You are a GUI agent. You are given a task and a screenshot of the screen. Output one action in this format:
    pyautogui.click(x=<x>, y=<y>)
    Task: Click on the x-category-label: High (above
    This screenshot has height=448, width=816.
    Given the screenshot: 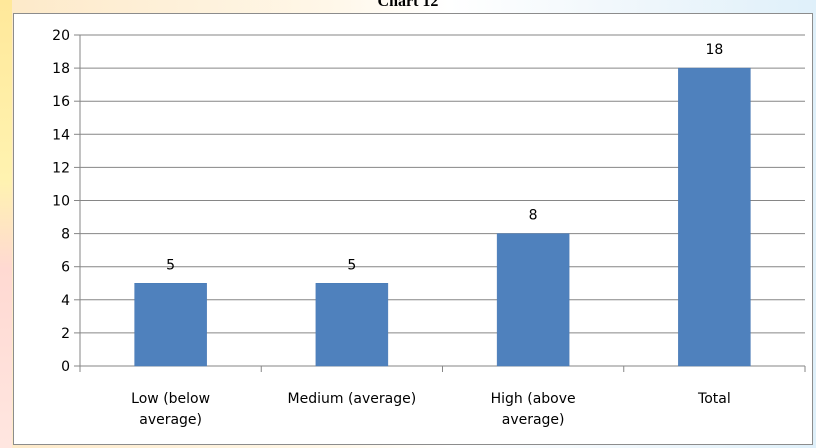 What is the action you would take?
    pyautogui.click(x=533, y=399)
    